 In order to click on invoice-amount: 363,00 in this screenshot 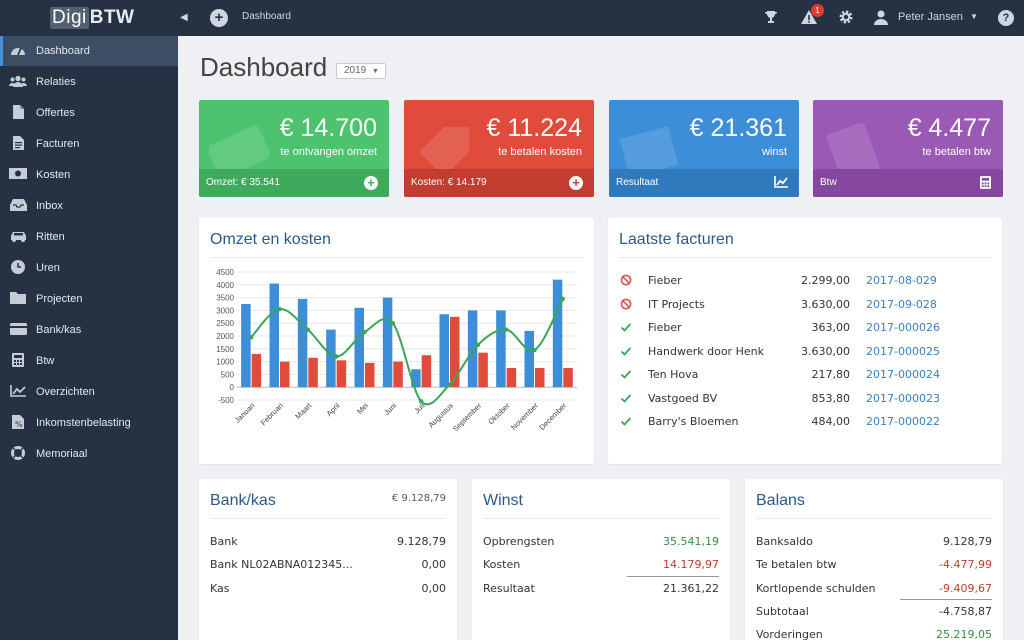, I will do `click(831, 327)`.